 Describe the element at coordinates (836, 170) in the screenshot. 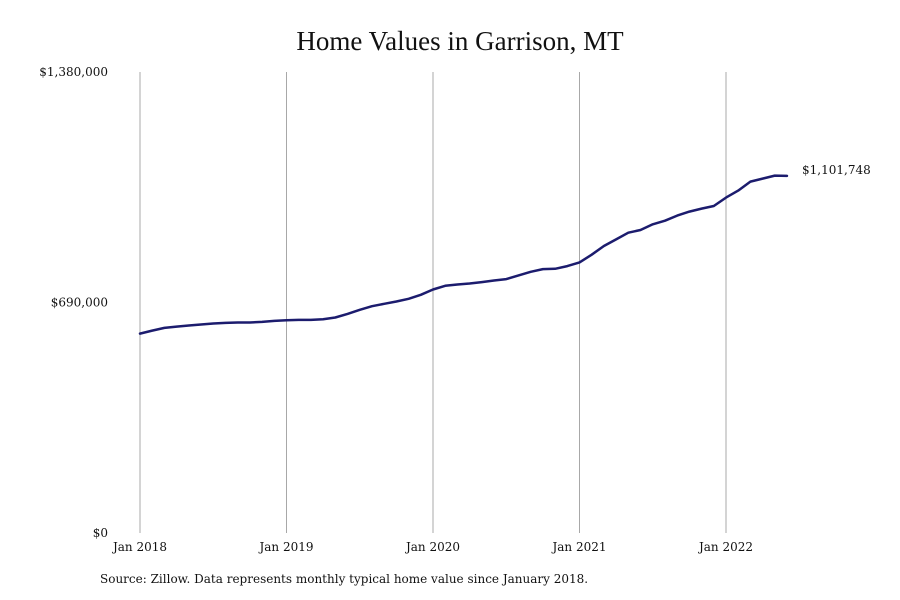

I see `end-value-label: $1,101,748` at that location.